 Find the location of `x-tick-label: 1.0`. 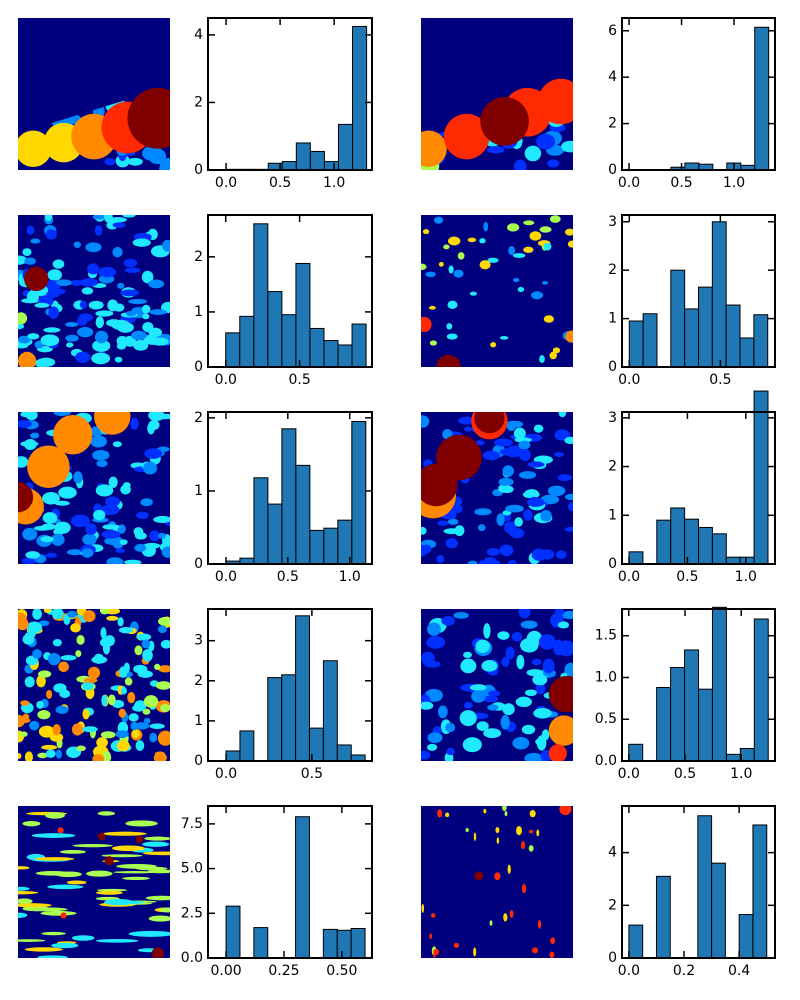

x-tick-label: 1.0 is located at coordinates (350, 577).